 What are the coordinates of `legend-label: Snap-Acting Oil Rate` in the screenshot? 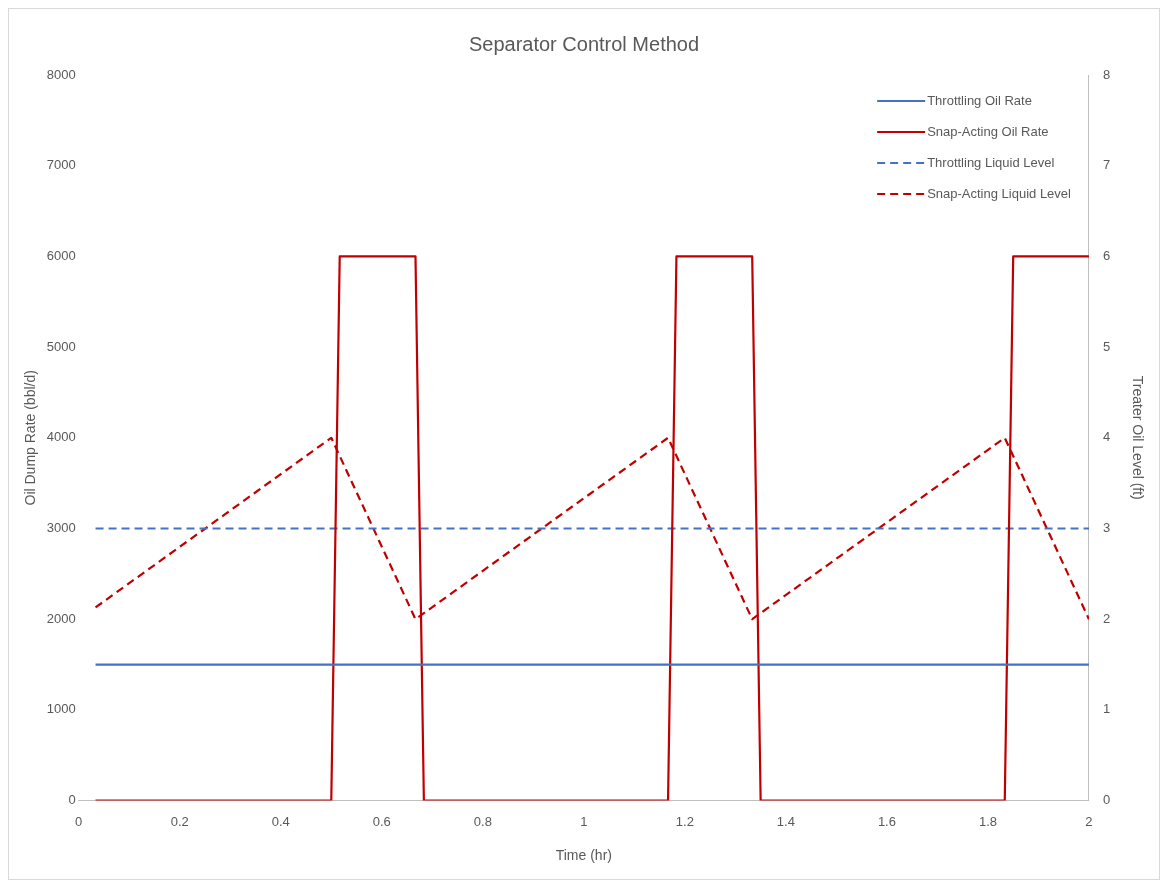 It's located at (988, 131).